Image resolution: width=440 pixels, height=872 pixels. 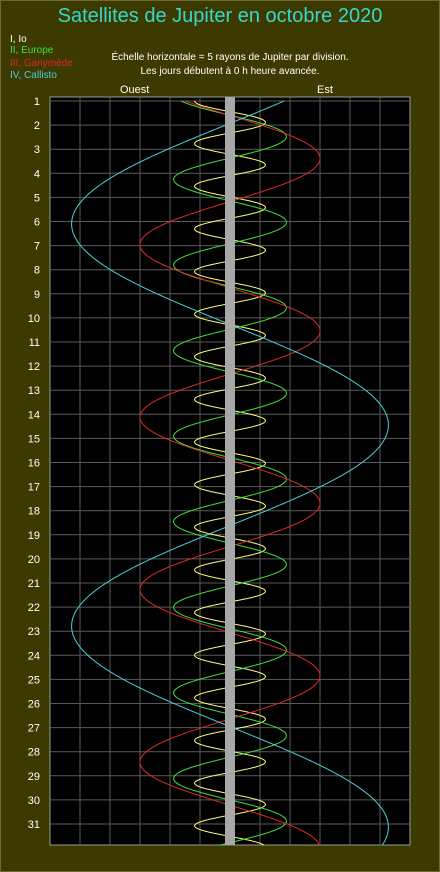 I want to click on y-tick-label: 21, so click(x=34, y=584).